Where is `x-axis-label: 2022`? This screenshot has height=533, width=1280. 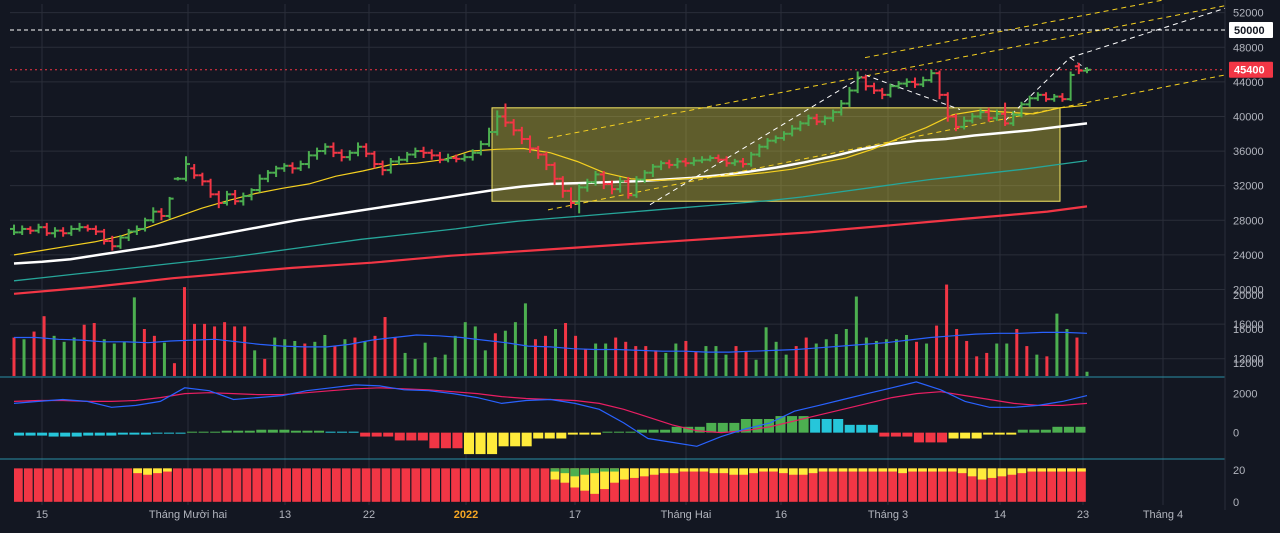 x-axis-label: 2022 is located at coordinates (466, 515).